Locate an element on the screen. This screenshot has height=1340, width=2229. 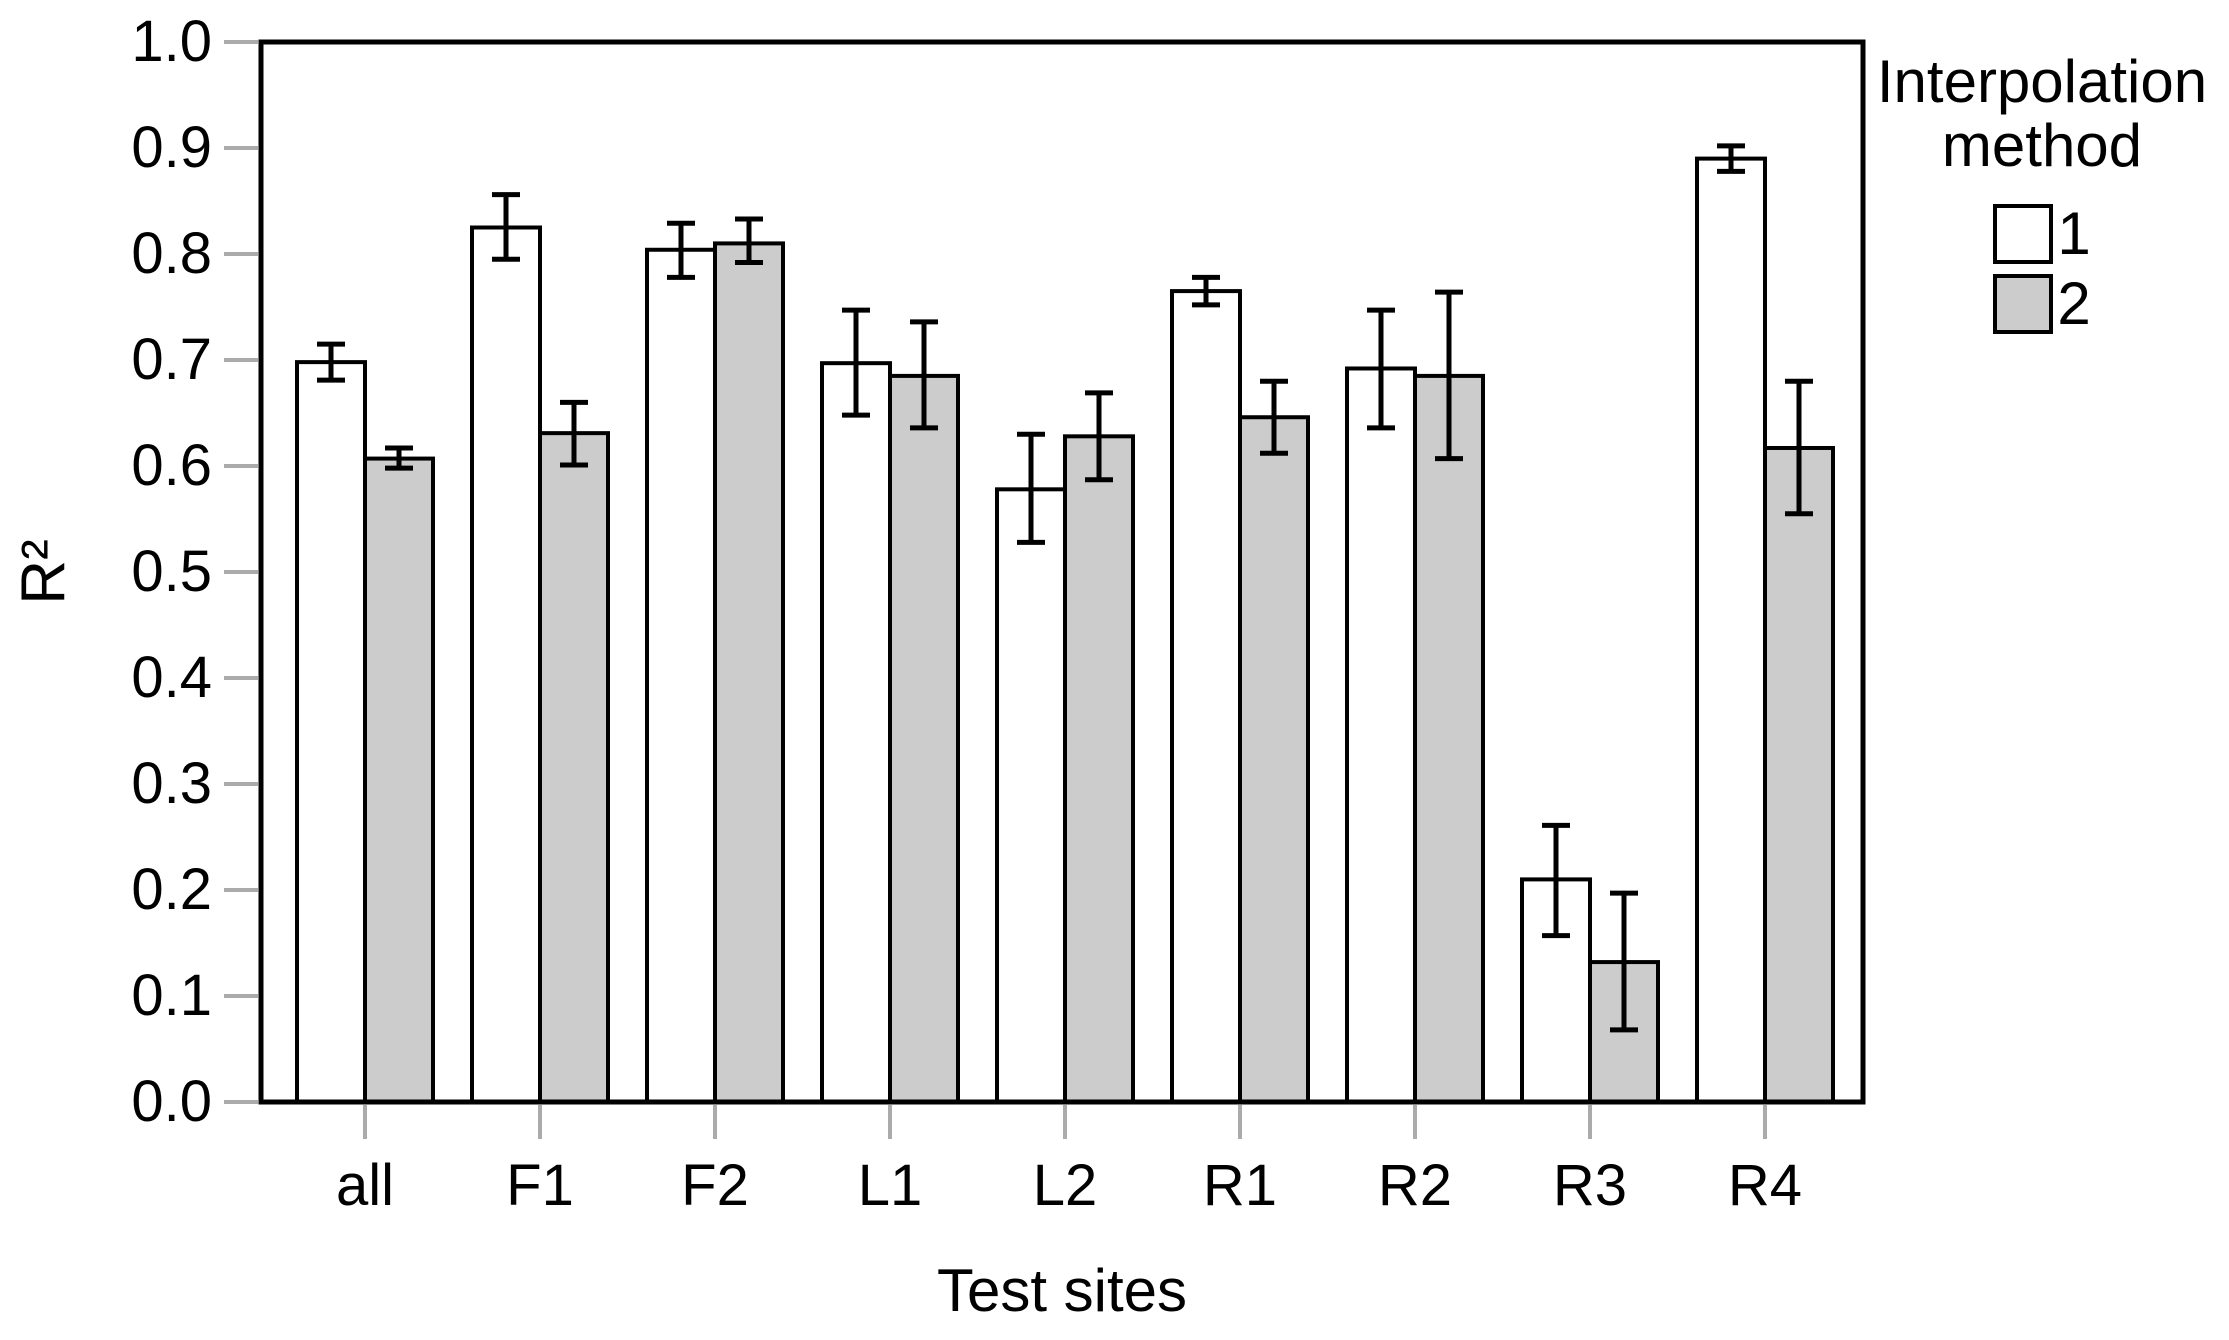
legend-item-method-1: 1 is located at coordinates (2042, 233).